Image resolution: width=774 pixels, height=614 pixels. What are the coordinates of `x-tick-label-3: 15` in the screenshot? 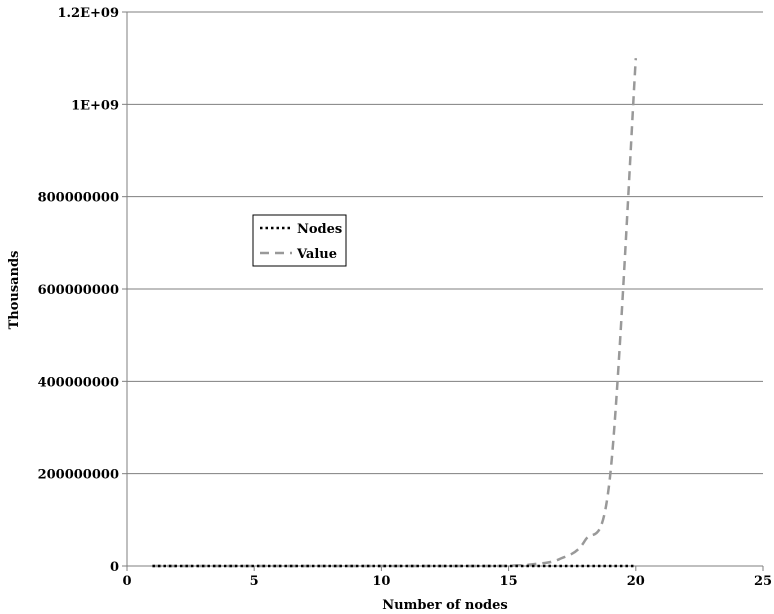 It's located at (509, 581).